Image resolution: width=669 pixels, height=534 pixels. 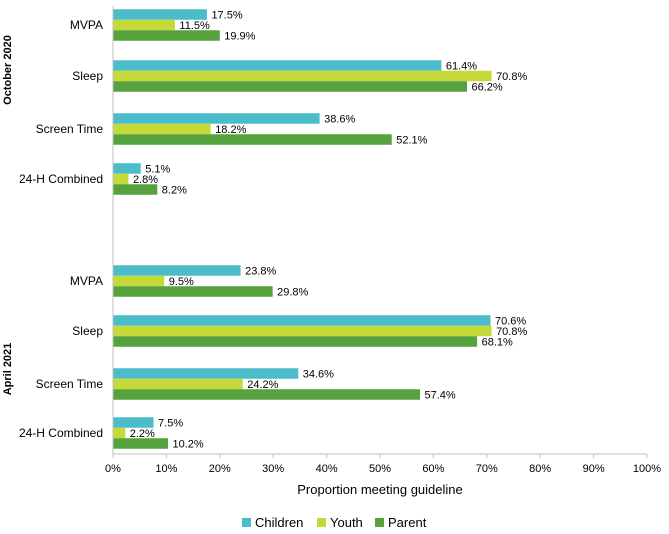 I want to click on data-label: 17.5%, so click(x=226, y=15).